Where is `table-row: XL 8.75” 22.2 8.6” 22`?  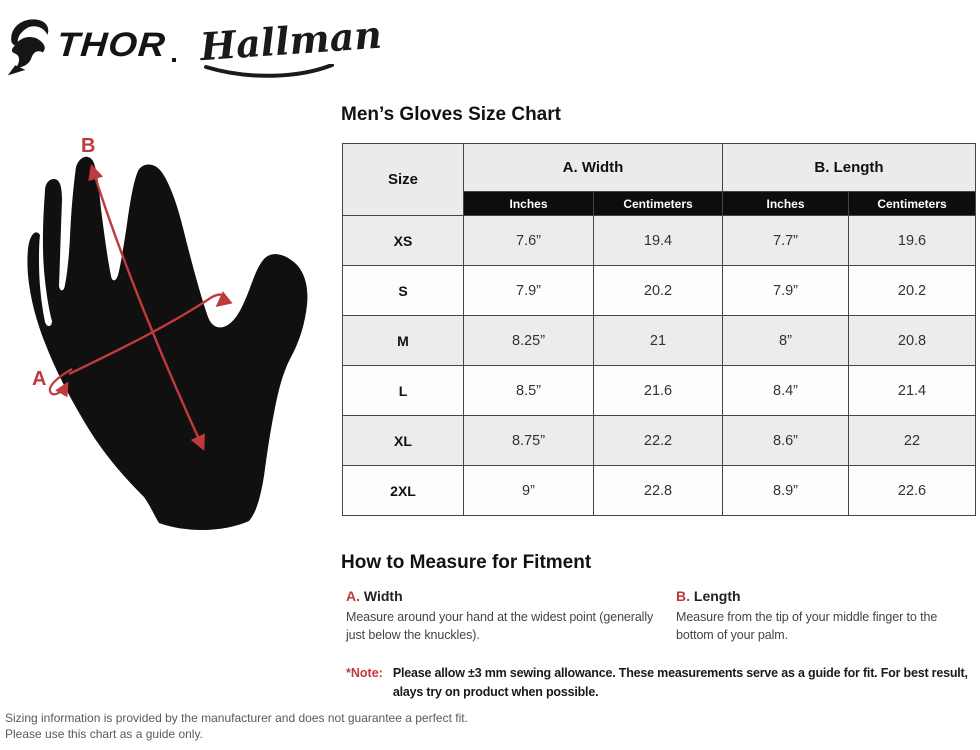
table-row: XL 8.75” 22.2 8.6” 22 is located at coordinates (659, 440).